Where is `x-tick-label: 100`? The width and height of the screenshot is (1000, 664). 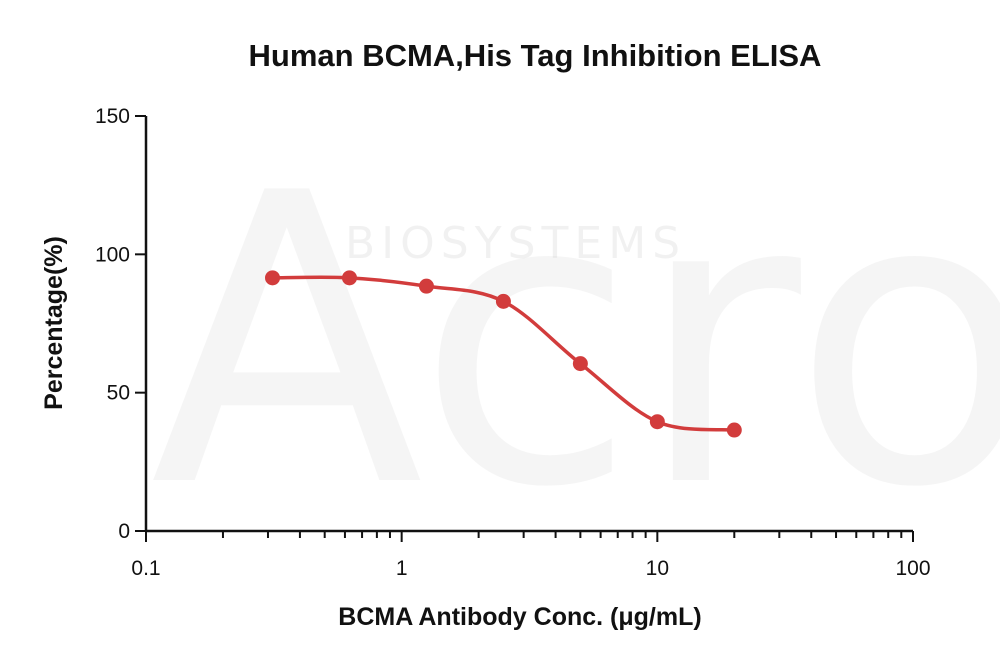
x-tick-label: 100 is located at coordinates (912, 568).